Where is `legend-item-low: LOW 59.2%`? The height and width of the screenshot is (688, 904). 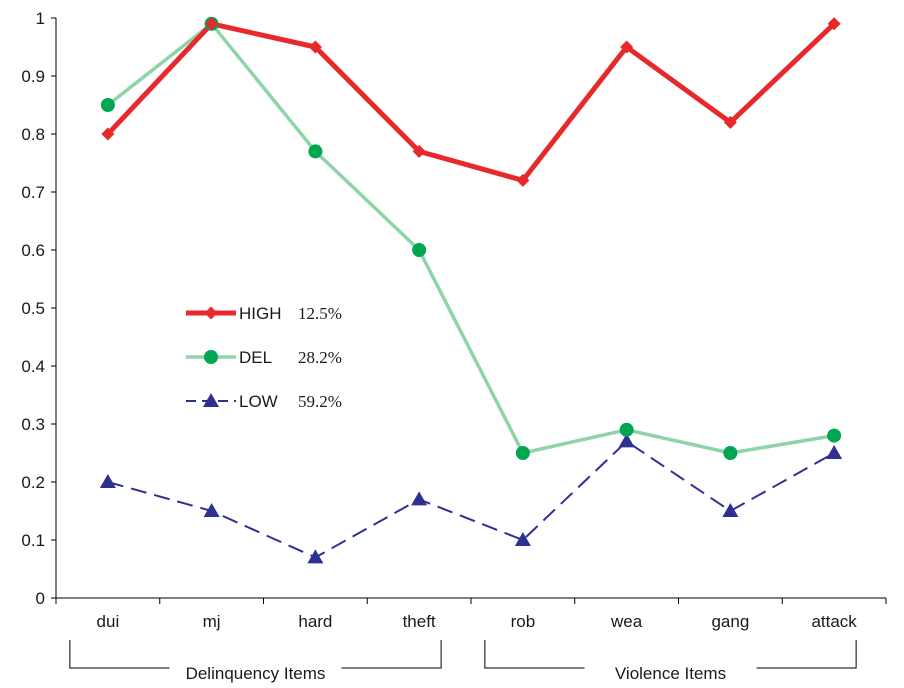 legend-item-low: LOW 59.2% is located at coordinates (264, 401).